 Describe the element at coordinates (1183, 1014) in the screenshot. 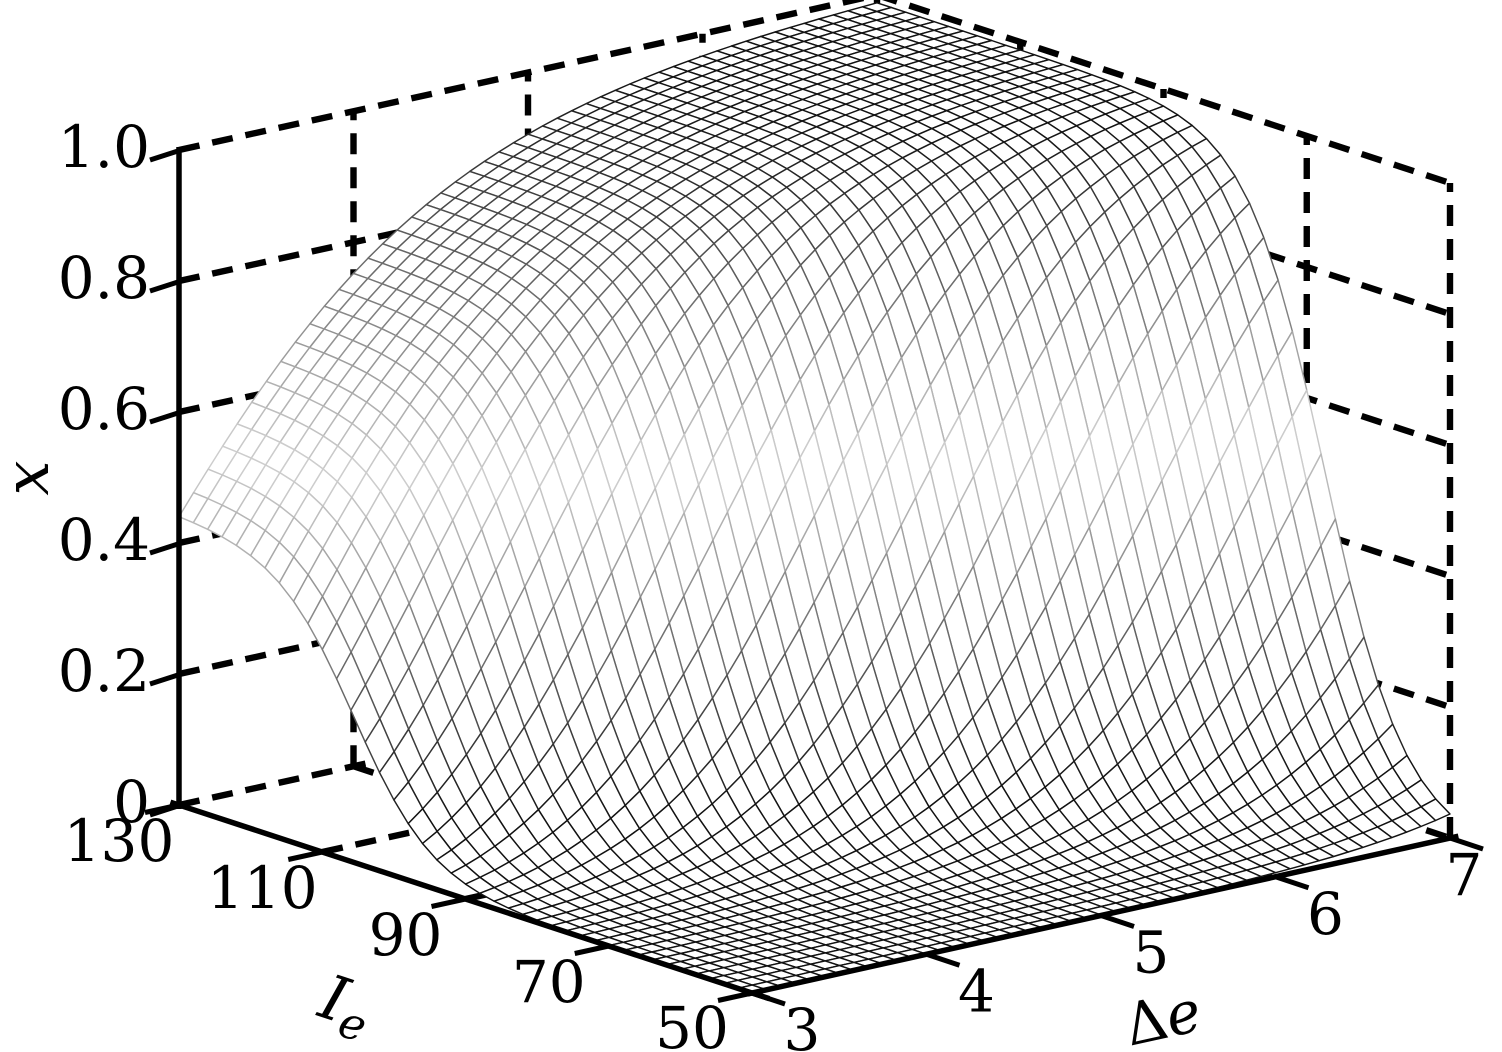

I see `de-axis-title-e: e` at that location.